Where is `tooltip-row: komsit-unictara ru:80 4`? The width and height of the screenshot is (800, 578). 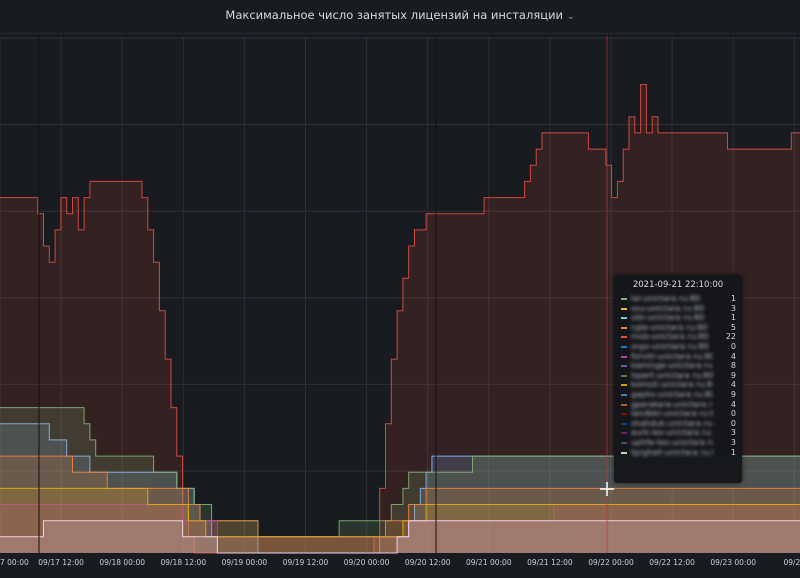 tooltip-row: komsit-unictara ru:80 4 is located at coordinates (678, 385).